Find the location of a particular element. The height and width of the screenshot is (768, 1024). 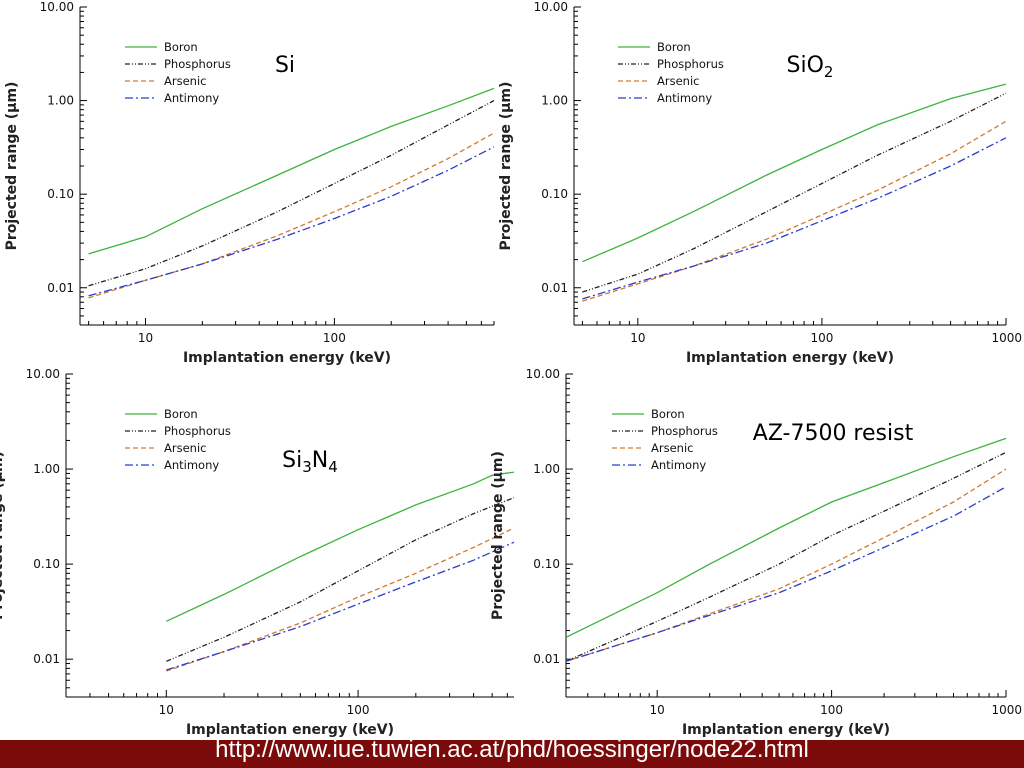

material-title: Si3N4 is located at coordinates (310, 462).